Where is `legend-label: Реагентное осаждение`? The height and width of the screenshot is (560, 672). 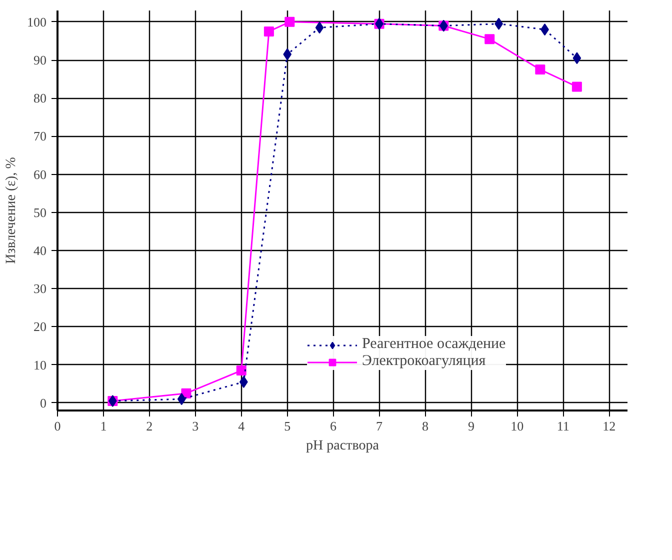
legend-label: Реагентное осаждение is located at coordinates (434, 344).